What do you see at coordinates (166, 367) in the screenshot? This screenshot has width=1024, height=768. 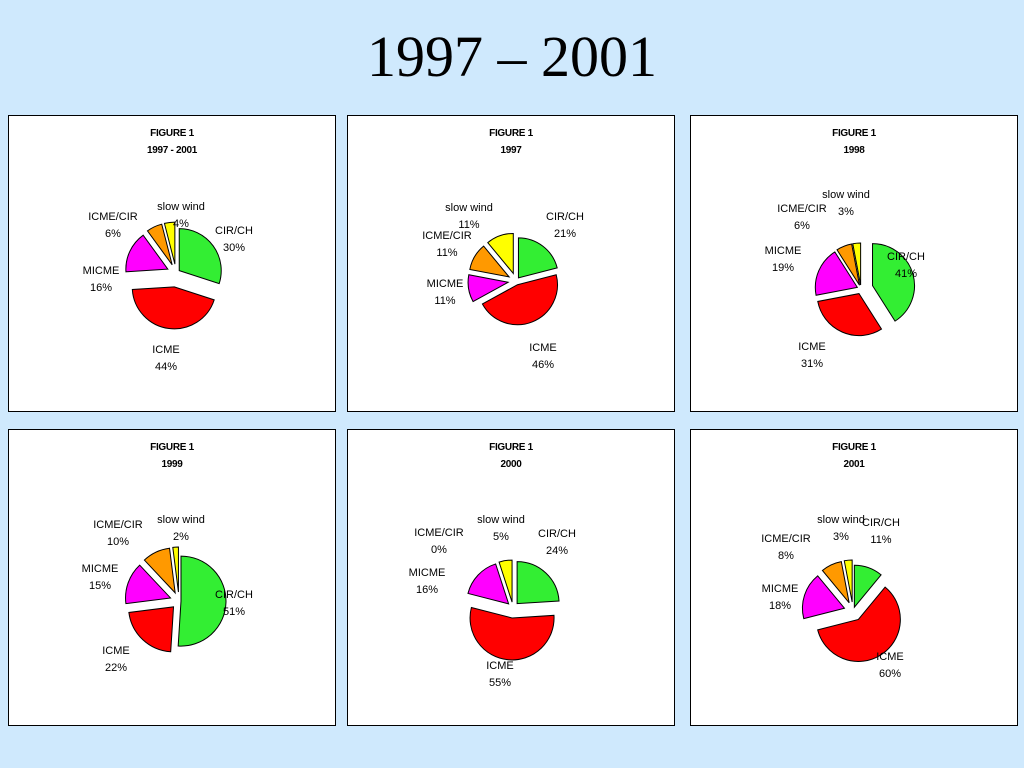 I see `slice-value-icme: 44%` at bounding box center [166, 367].